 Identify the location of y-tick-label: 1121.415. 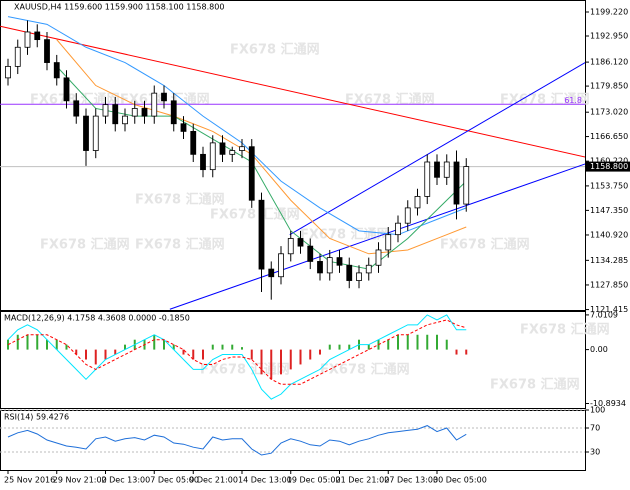
(609, 309).